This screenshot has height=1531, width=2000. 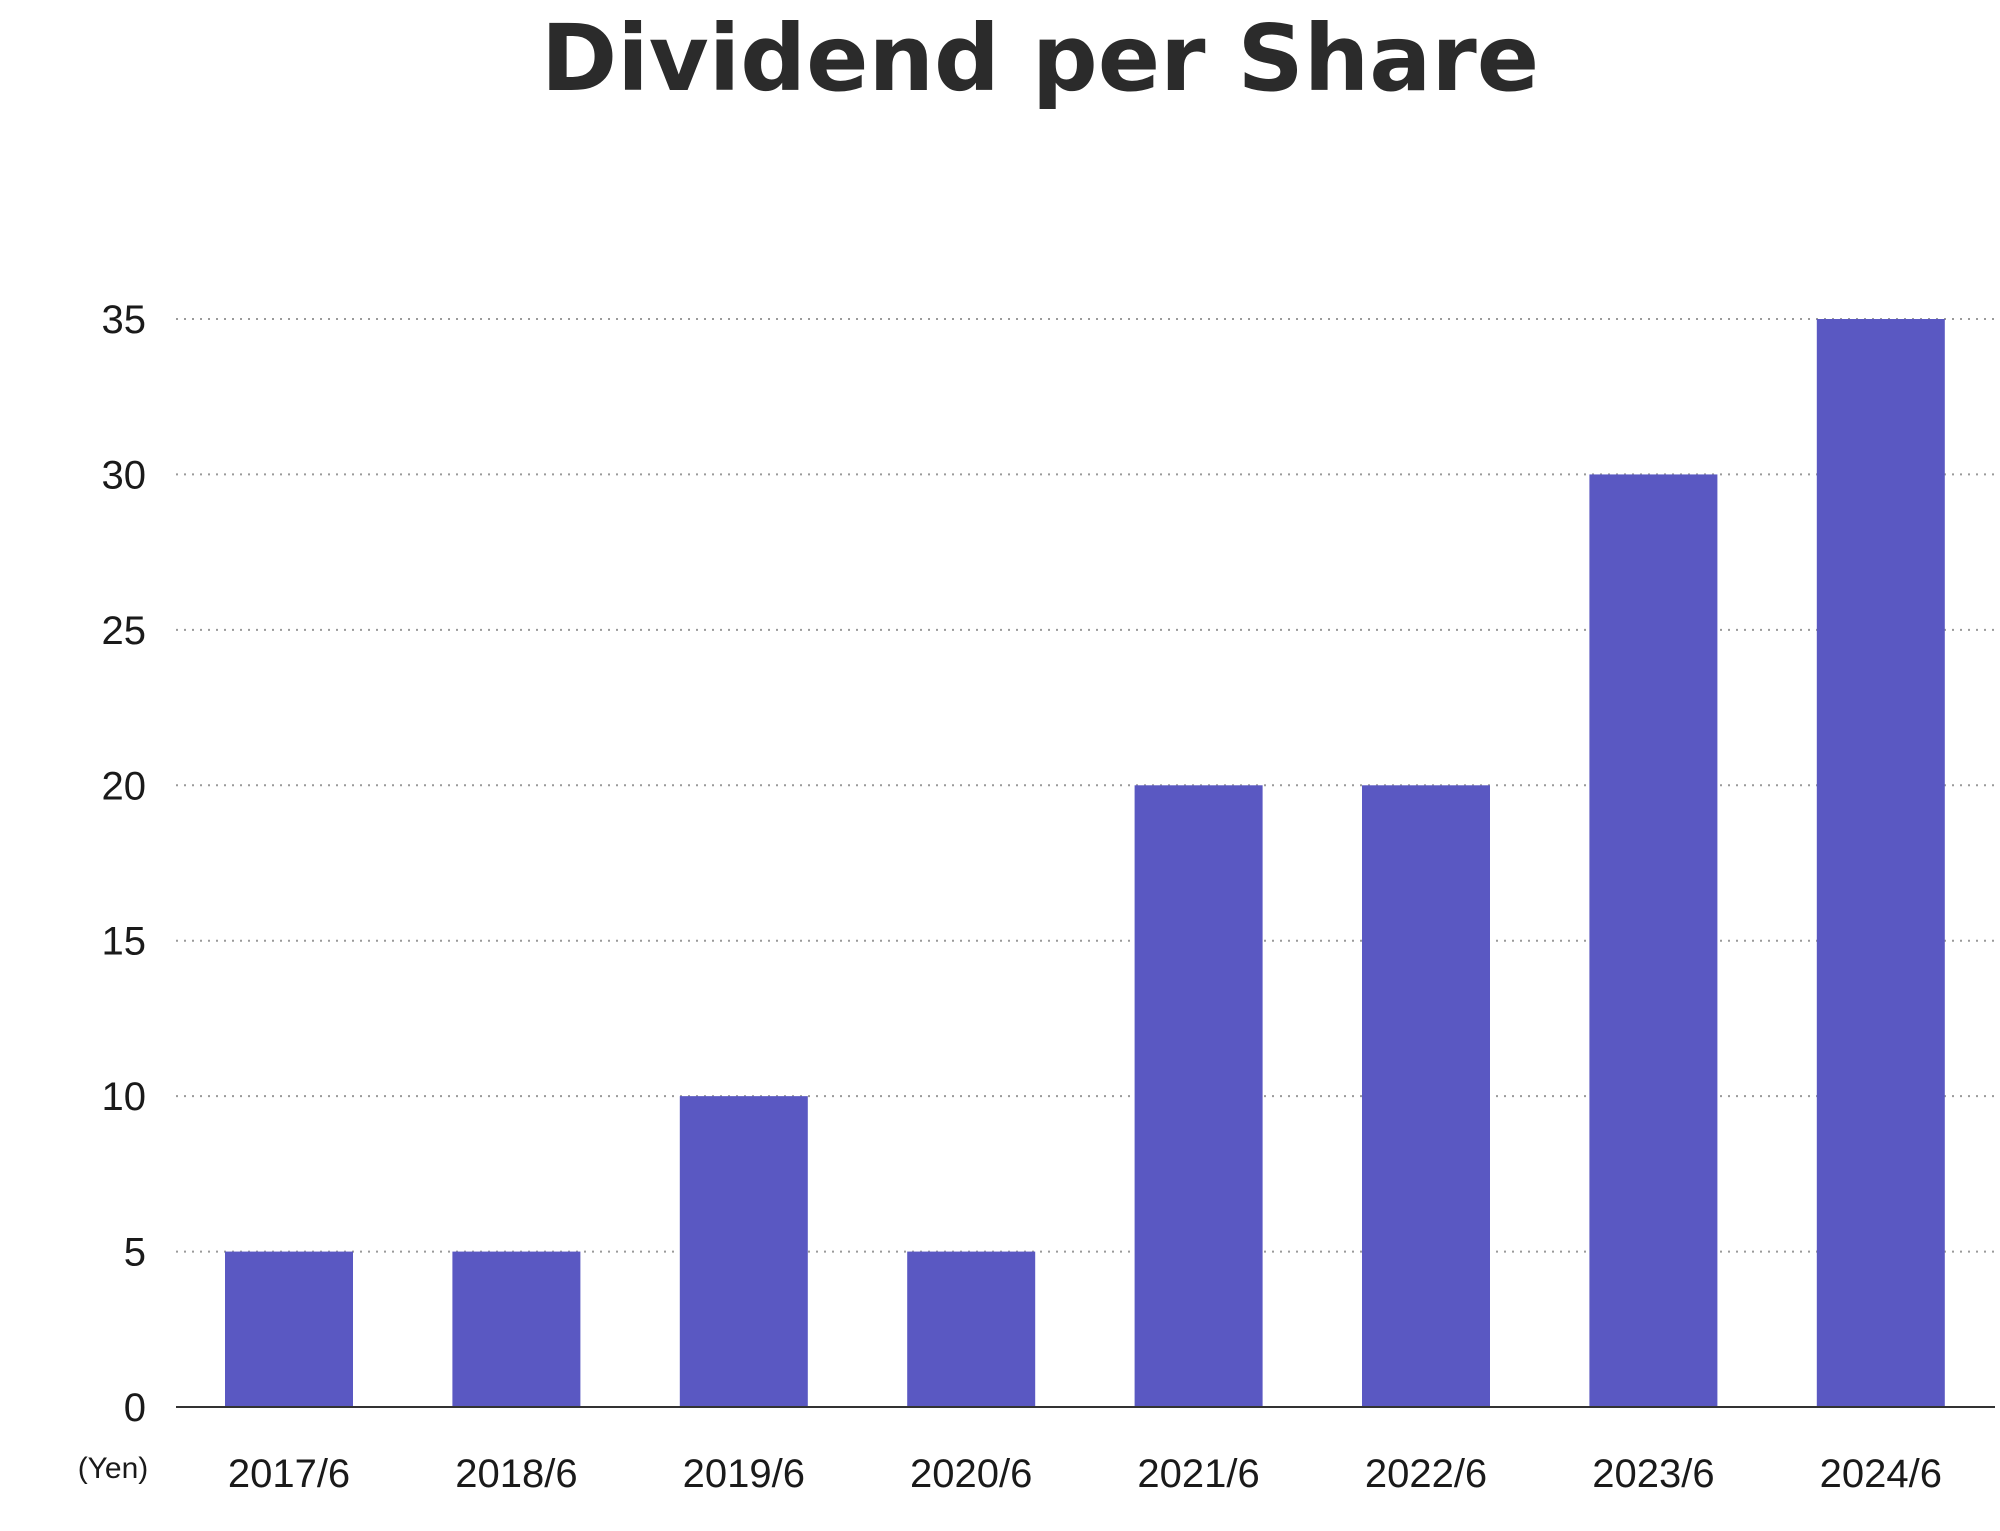 What do you see at coordinates (744, 1474) in the screenshot?
I see `x-tick-label: 2019/6` at bounding box center [744, 1474].